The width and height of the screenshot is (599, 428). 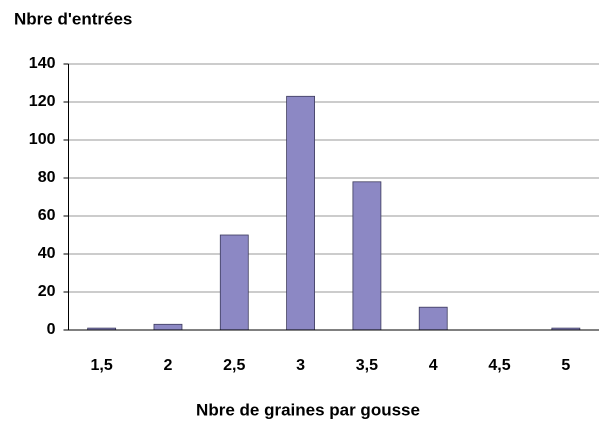 I want to click on y-tick-label: 40, so click(x=47, y=253).